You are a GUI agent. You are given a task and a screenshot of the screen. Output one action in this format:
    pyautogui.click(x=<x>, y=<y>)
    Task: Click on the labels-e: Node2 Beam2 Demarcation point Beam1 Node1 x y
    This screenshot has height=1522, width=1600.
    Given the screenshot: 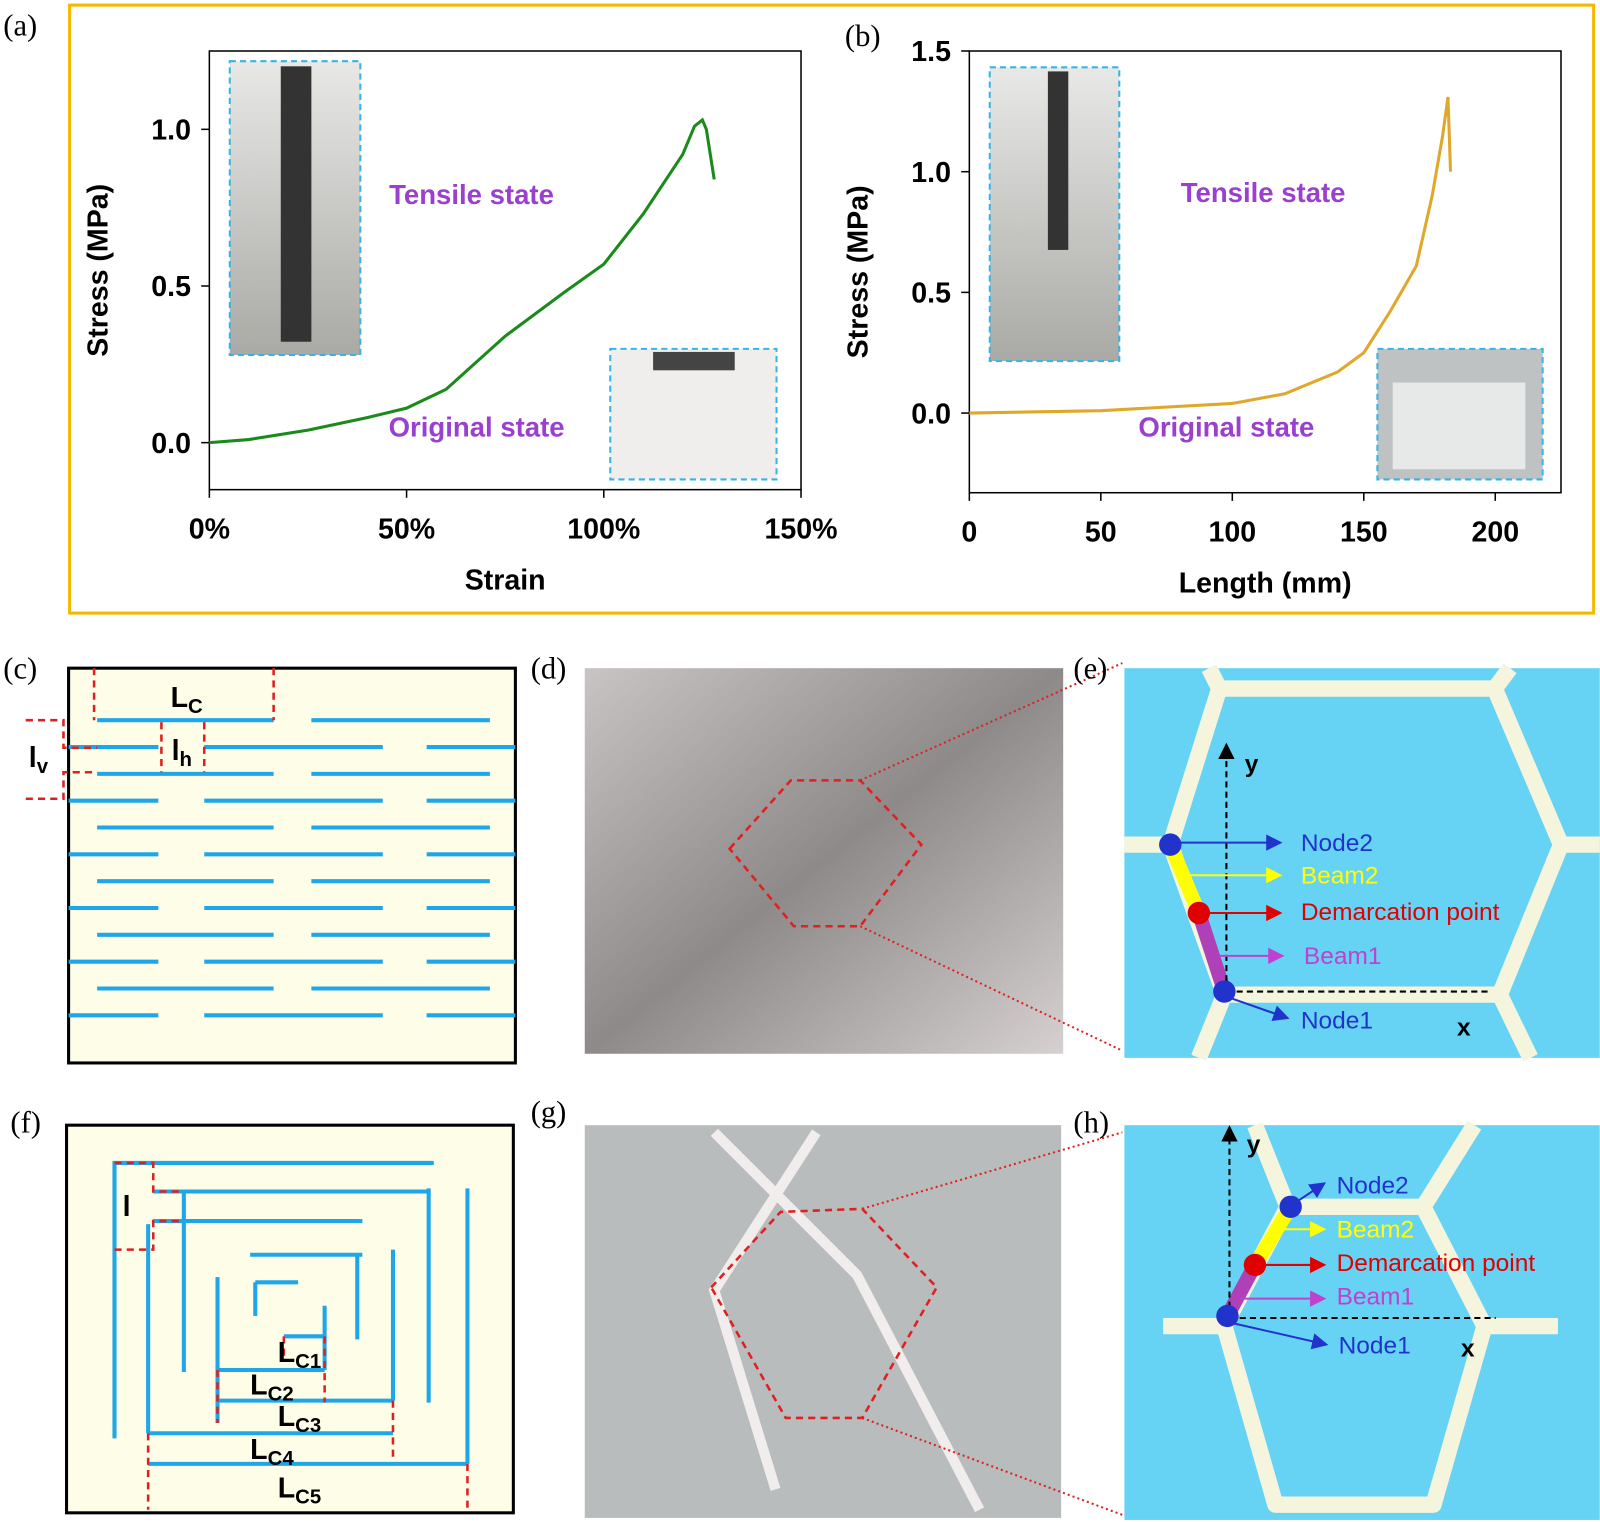 What is the action you would take?
    pyautogui.click(x=1372, y=896)
    